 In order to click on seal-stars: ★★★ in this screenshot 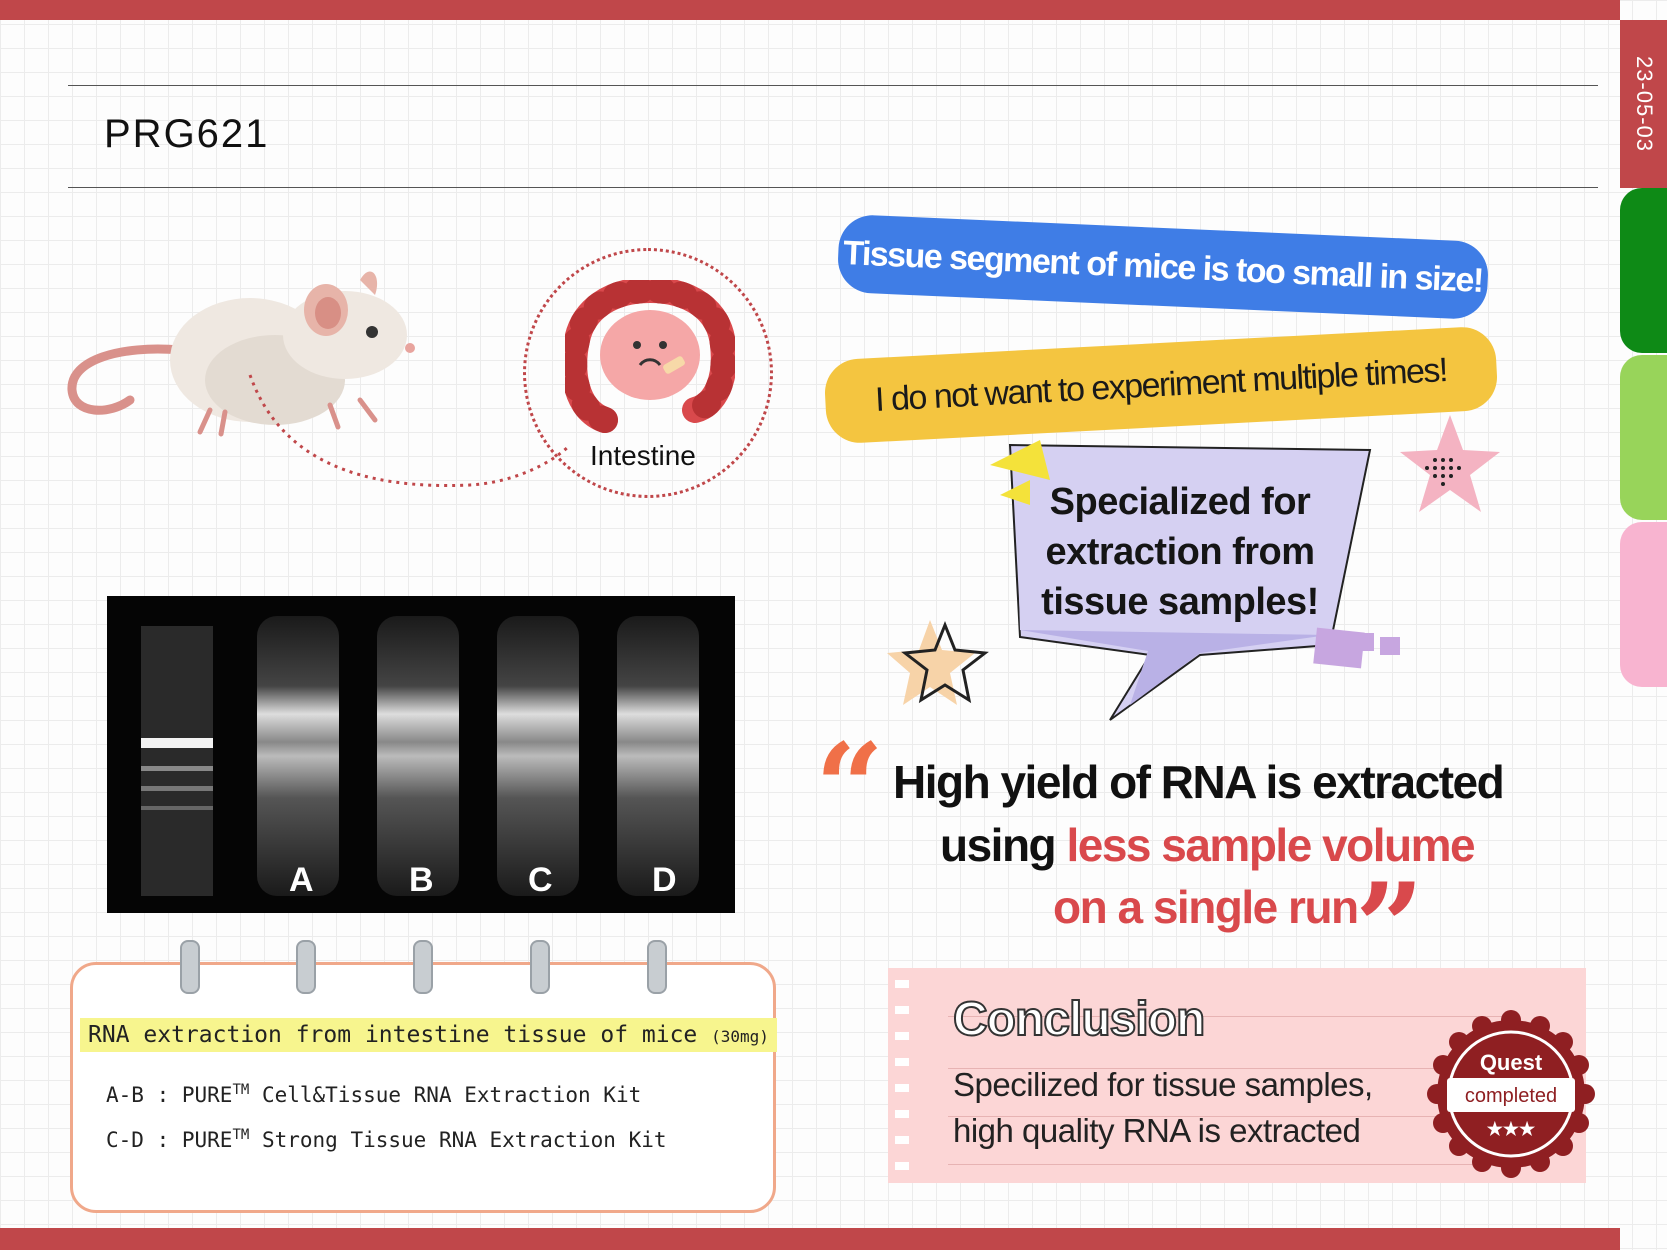, I will do `click(1511, 1129)`.